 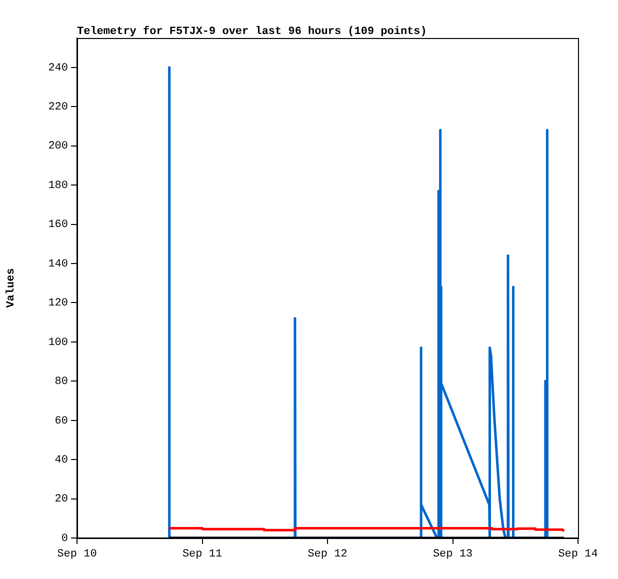 What do you see at coordinates (328, 554) in the screenshot?
I see `x-tick-label: Sep 12` at bounding box center [328, 554].